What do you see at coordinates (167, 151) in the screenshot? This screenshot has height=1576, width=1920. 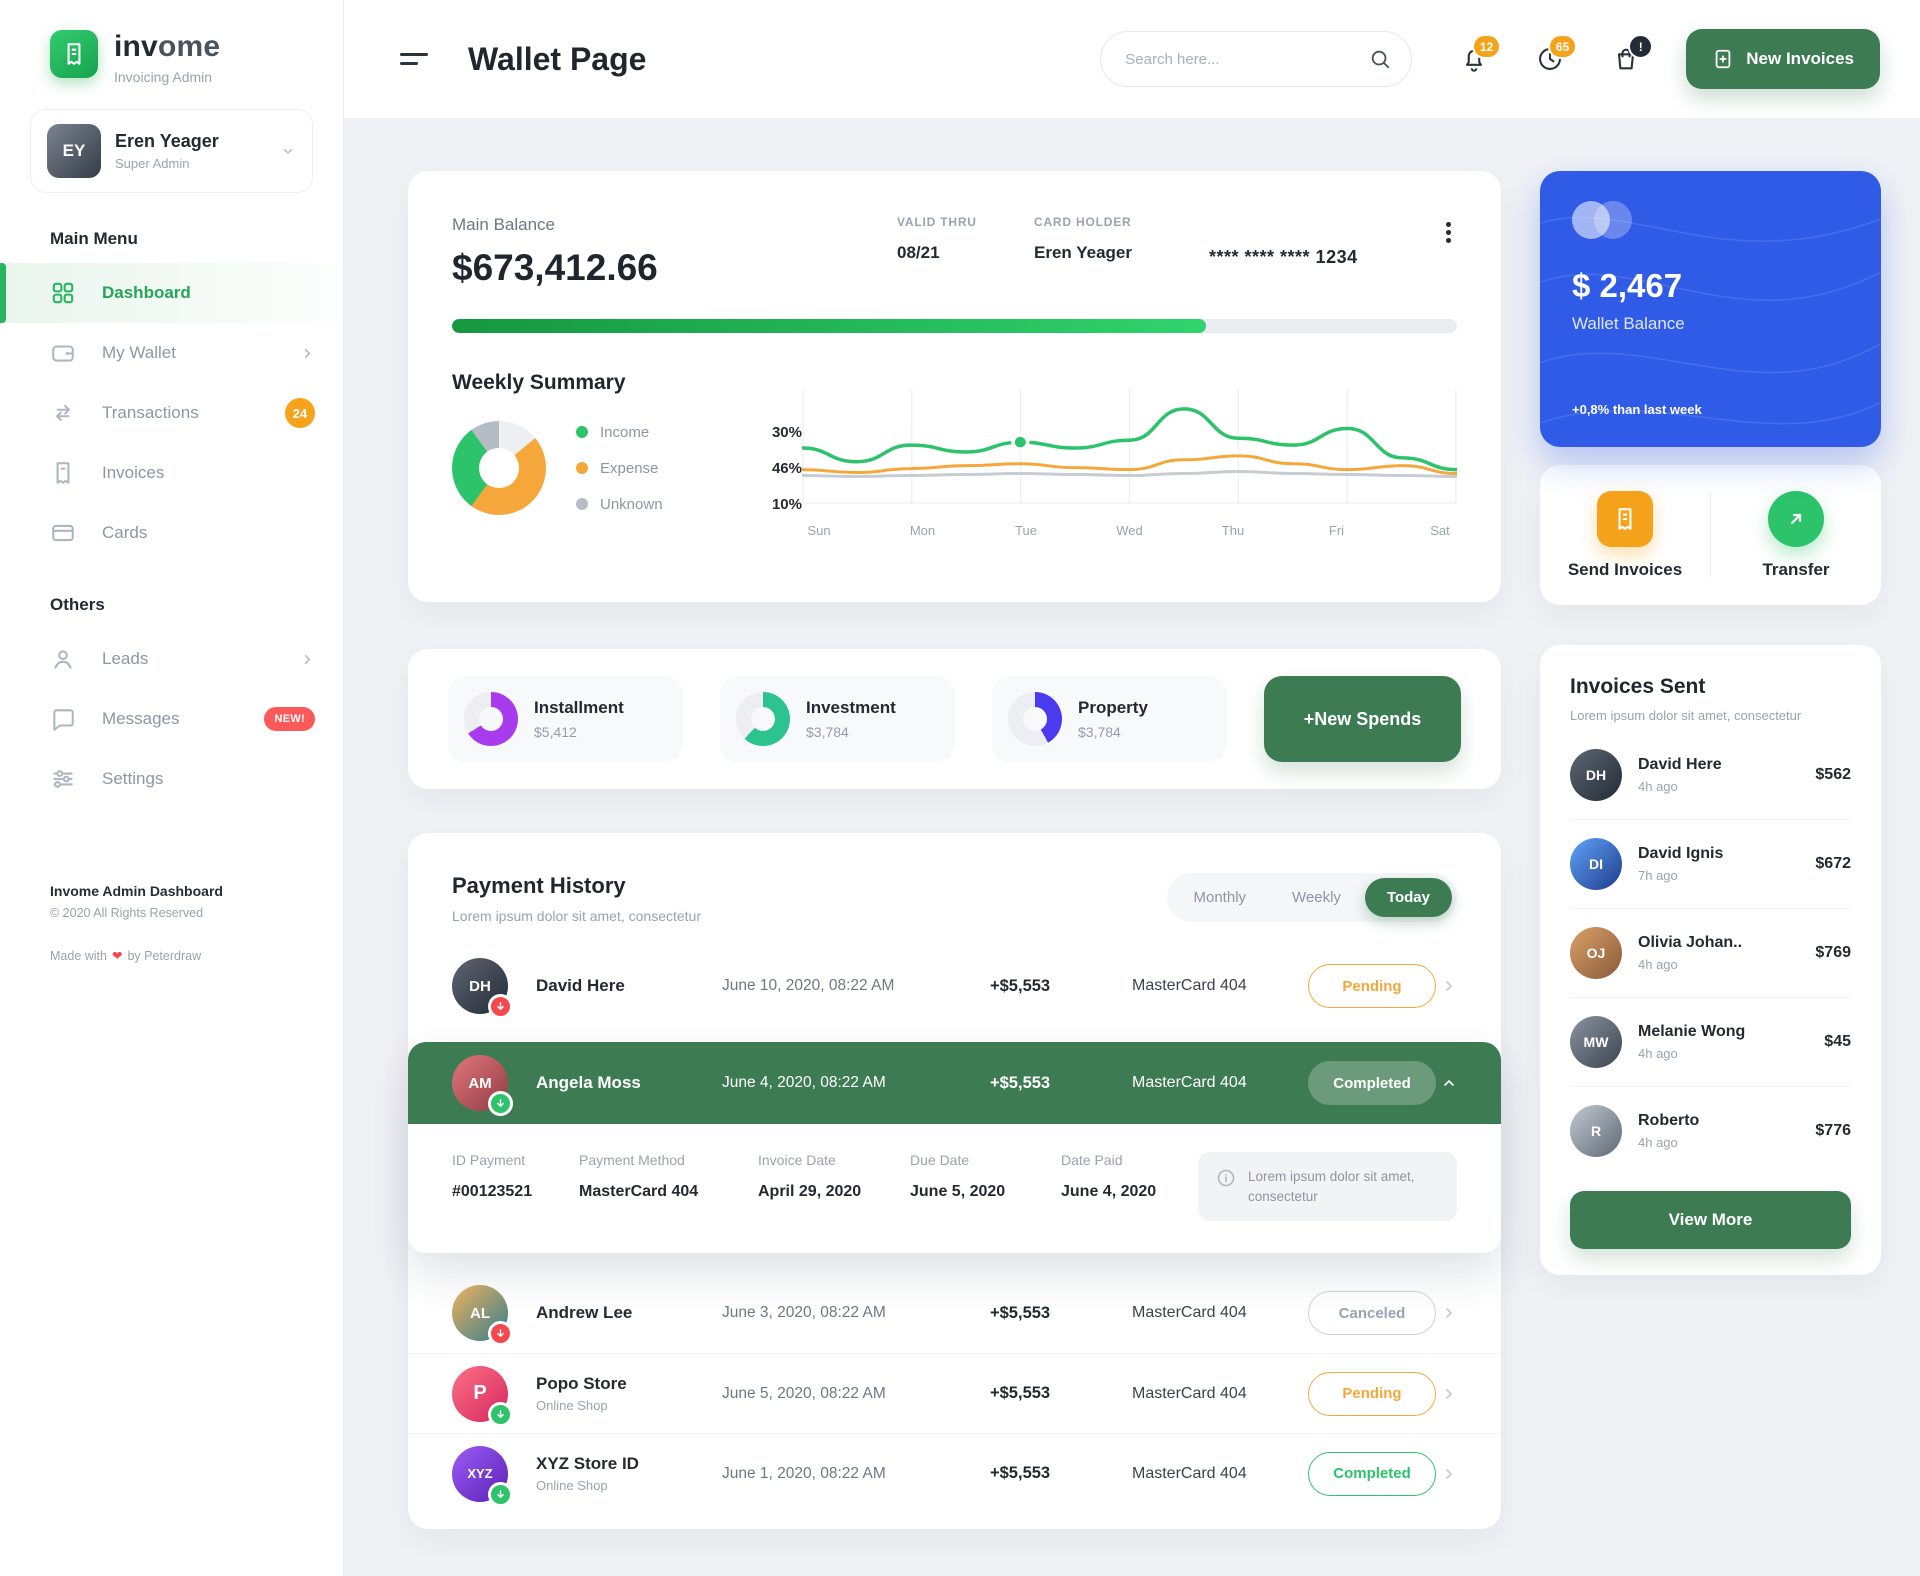 I see `user-meta: Eren Yeager Super Admin` at bounding box center [167, 151].